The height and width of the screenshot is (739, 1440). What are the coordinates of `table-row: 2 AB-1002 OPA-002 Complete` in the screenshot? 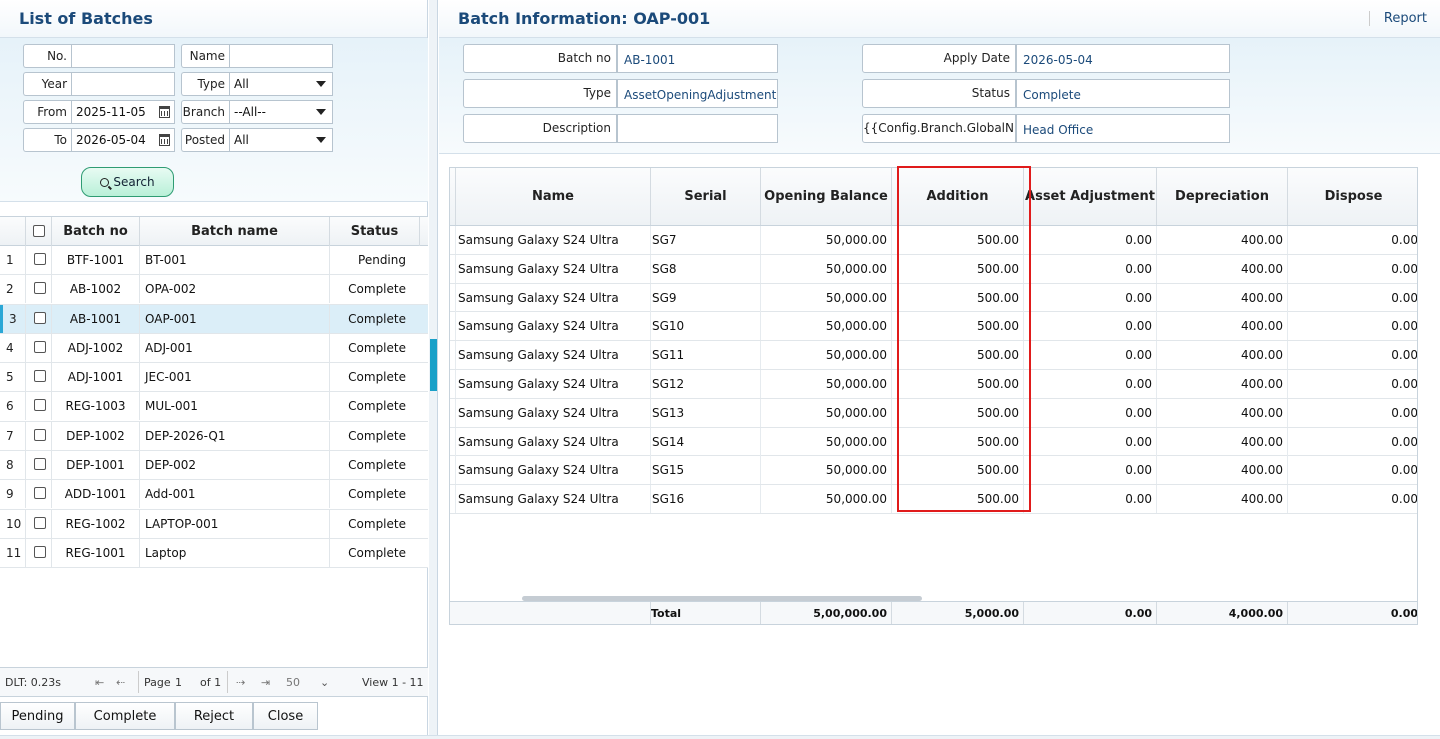 It's located at (214, 290).